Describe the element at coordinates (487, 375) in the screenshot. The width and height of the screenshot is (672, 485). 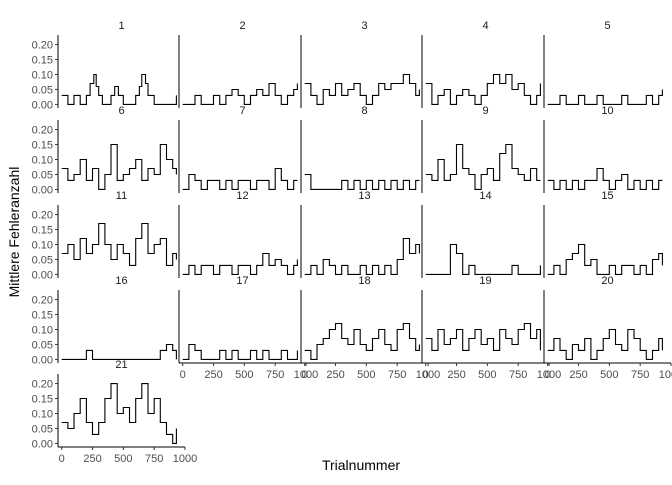
I see `panel-19-x-tick-label: 500` at that location.